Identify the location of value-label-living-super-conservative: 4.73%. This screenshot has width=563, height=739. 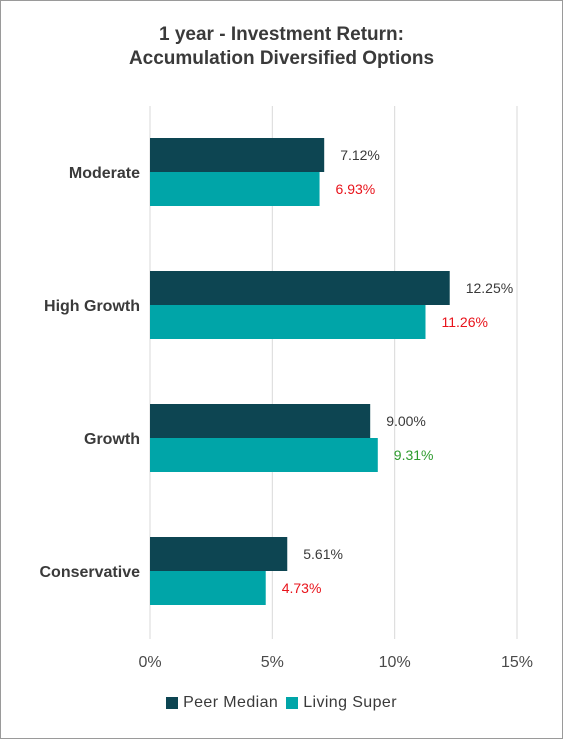
(302, 588).